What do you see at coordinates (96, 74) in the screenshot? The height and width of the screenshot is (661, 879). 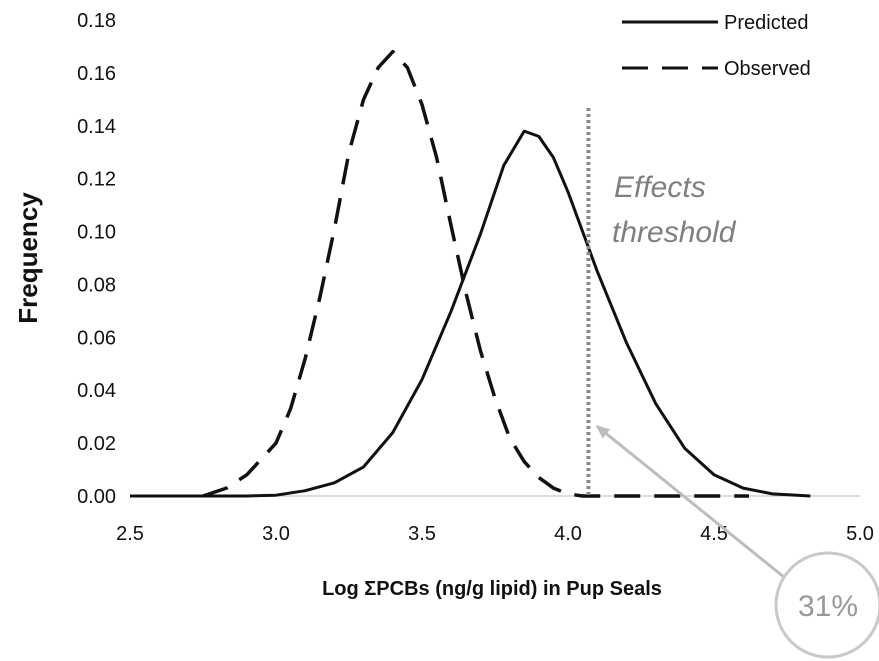 I see `y-tick-label: 0.16` at bounding box center [96, 74].